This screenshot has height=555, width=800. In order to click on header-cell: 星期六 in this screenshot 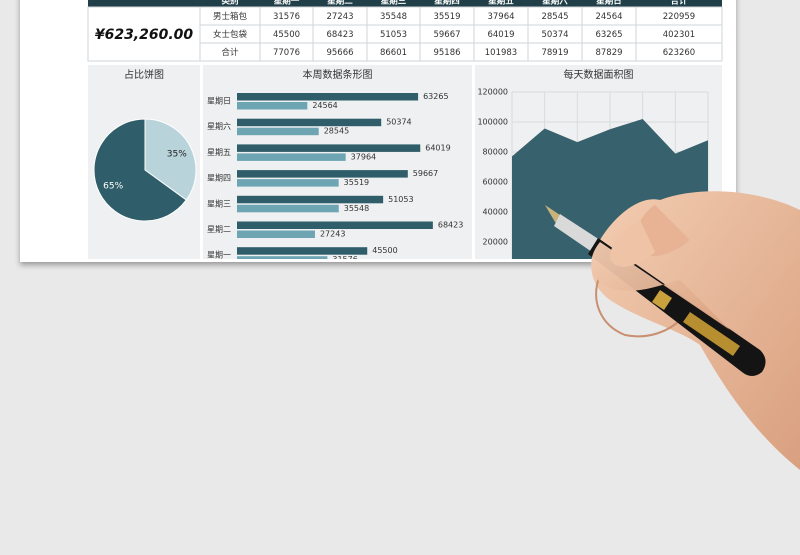, I will do `click(555, 3)`.